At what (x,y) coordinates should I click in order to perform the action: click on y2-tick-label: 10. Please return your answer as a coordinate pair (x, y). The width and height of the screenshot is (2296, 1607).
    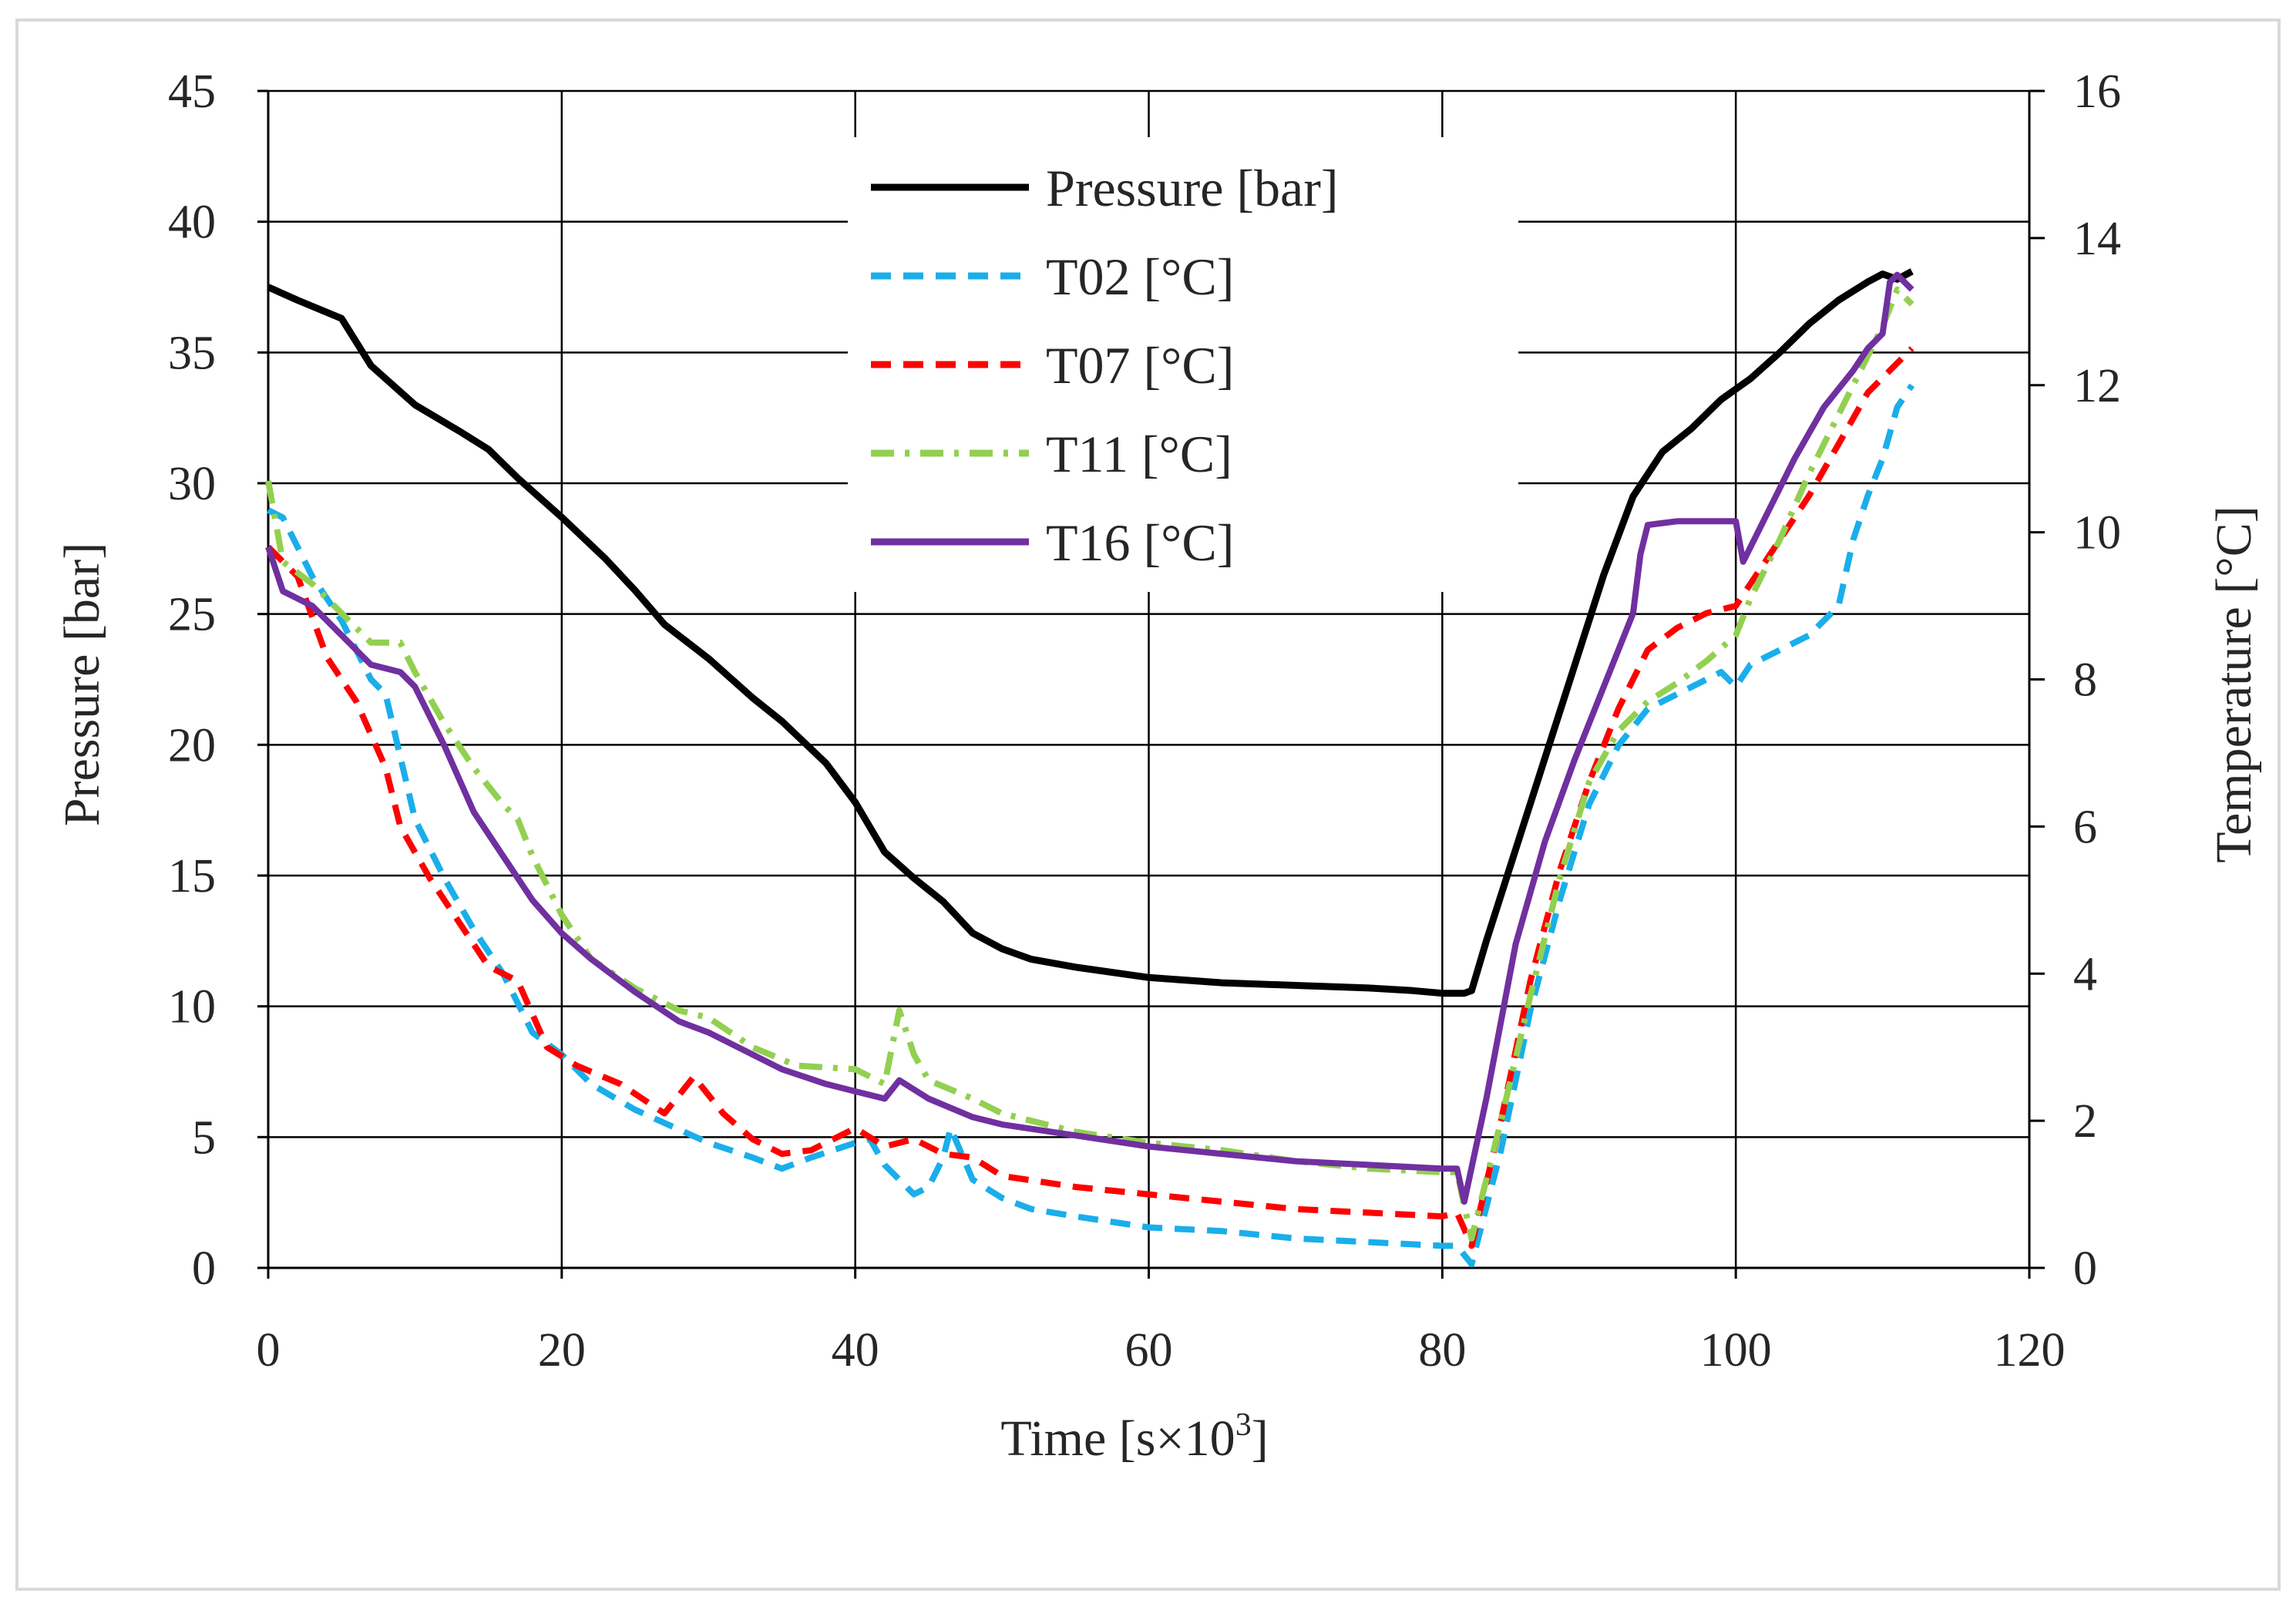
    Looking at the image, I should click on (2097, 533).